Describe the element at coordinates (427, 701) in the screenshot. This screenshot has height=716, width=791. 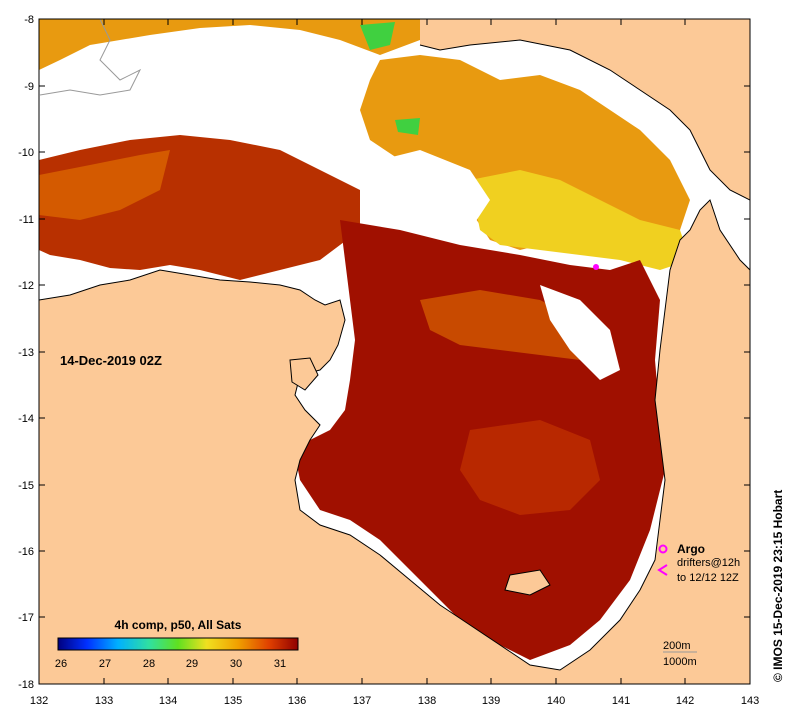
I see `x-tick-label: 138` at that location.